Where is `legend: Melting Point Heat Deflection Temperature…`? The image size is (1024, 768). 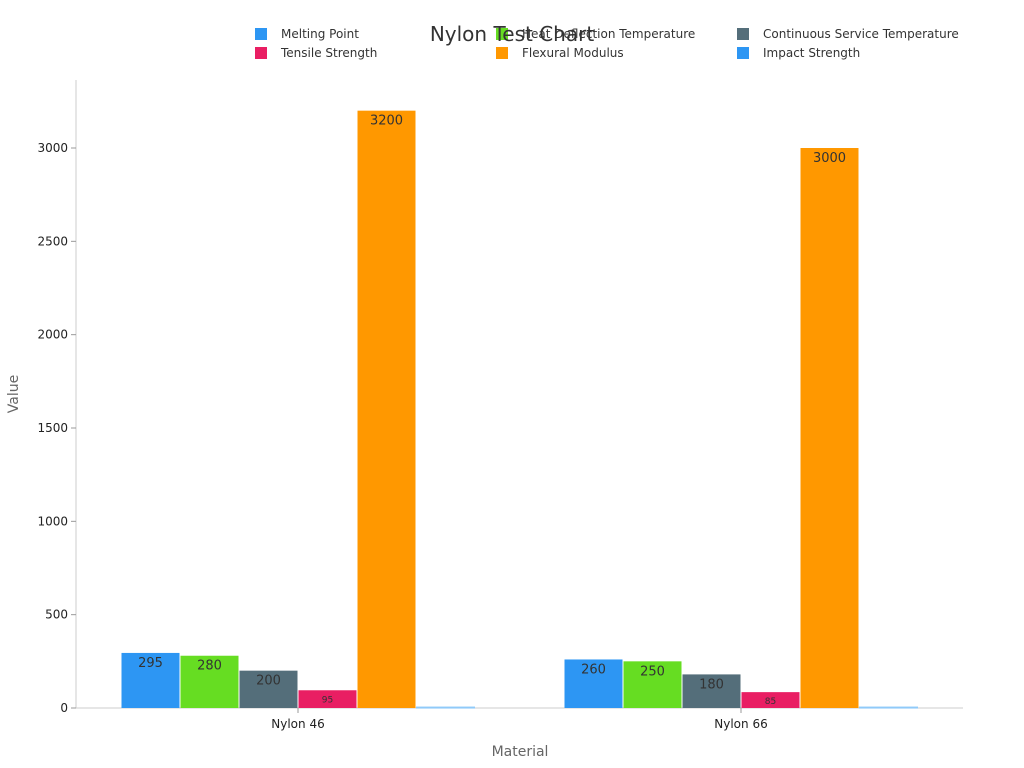
legend: Melting Point Heat Deflection Temperature… is located at coordinates (607, 43).